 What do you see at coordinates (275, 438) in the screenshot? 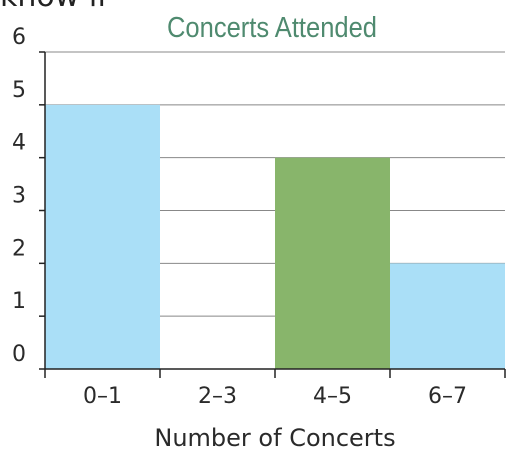
I see `x-axis-label: Number of Concerts` at bounding box center [275, 438].